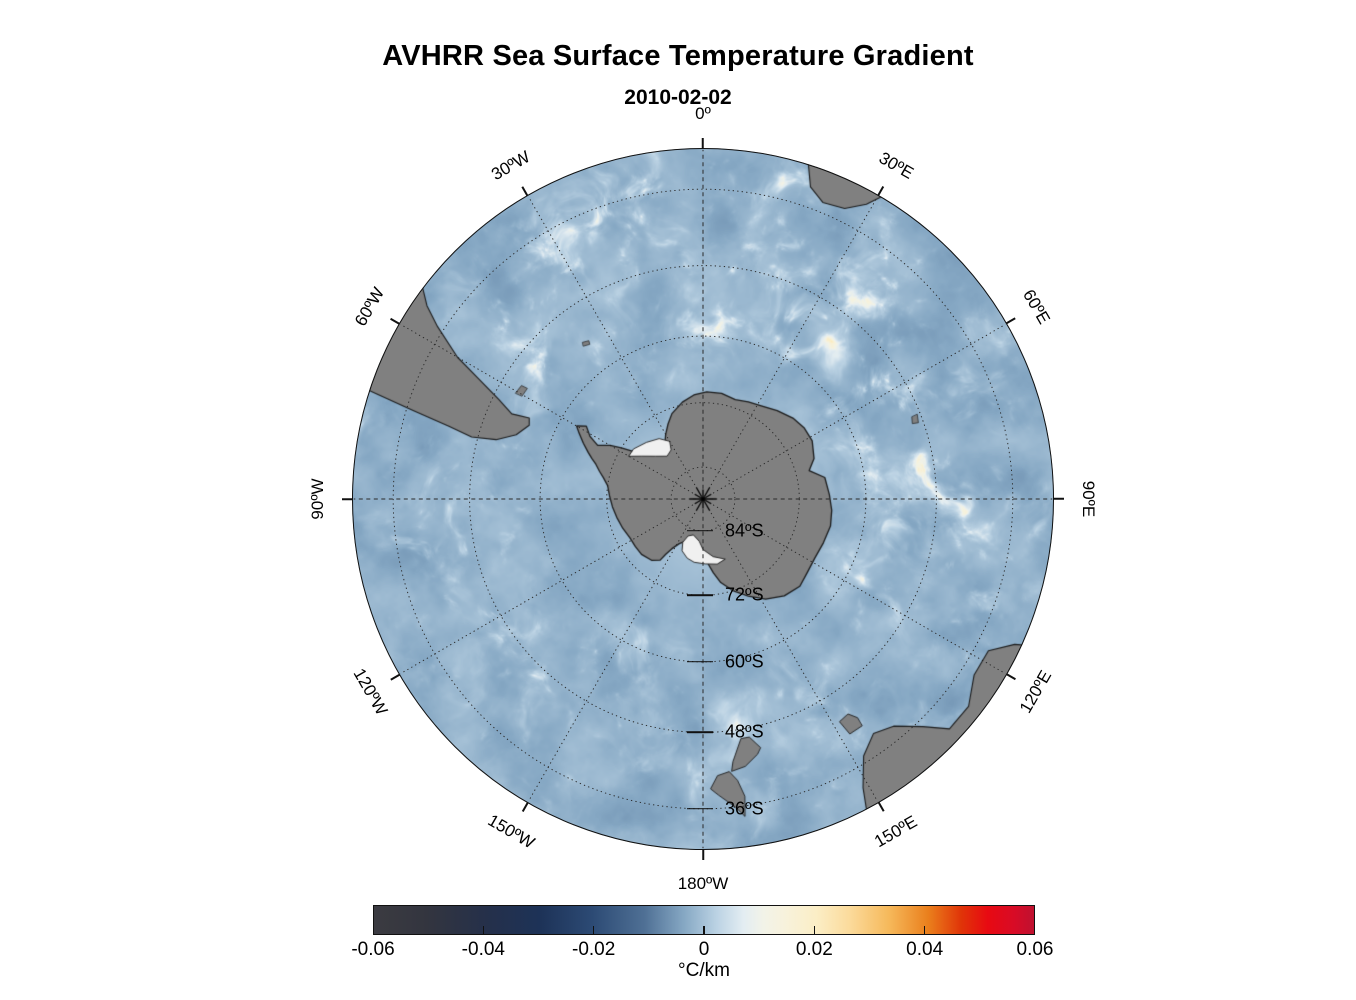 This screenshot has width=1356, height=1000. Describe the element at coordinates (373, 949) in the screenshot. I see `colorbar-tick-label: -0.06` at that location.